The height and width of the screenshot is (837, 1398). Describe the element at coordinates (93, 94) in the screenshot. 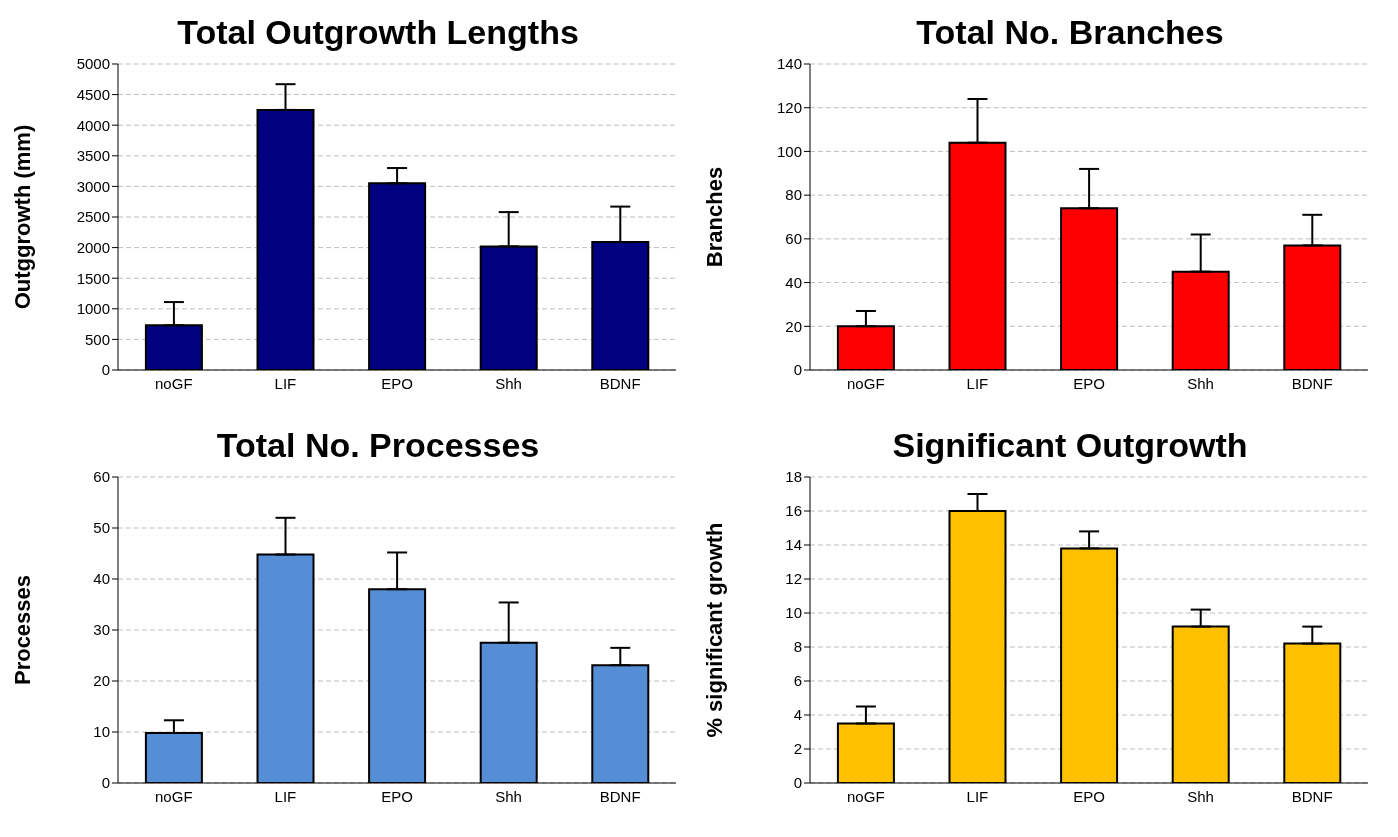

I see `y-tick-label: 4500` at that location.